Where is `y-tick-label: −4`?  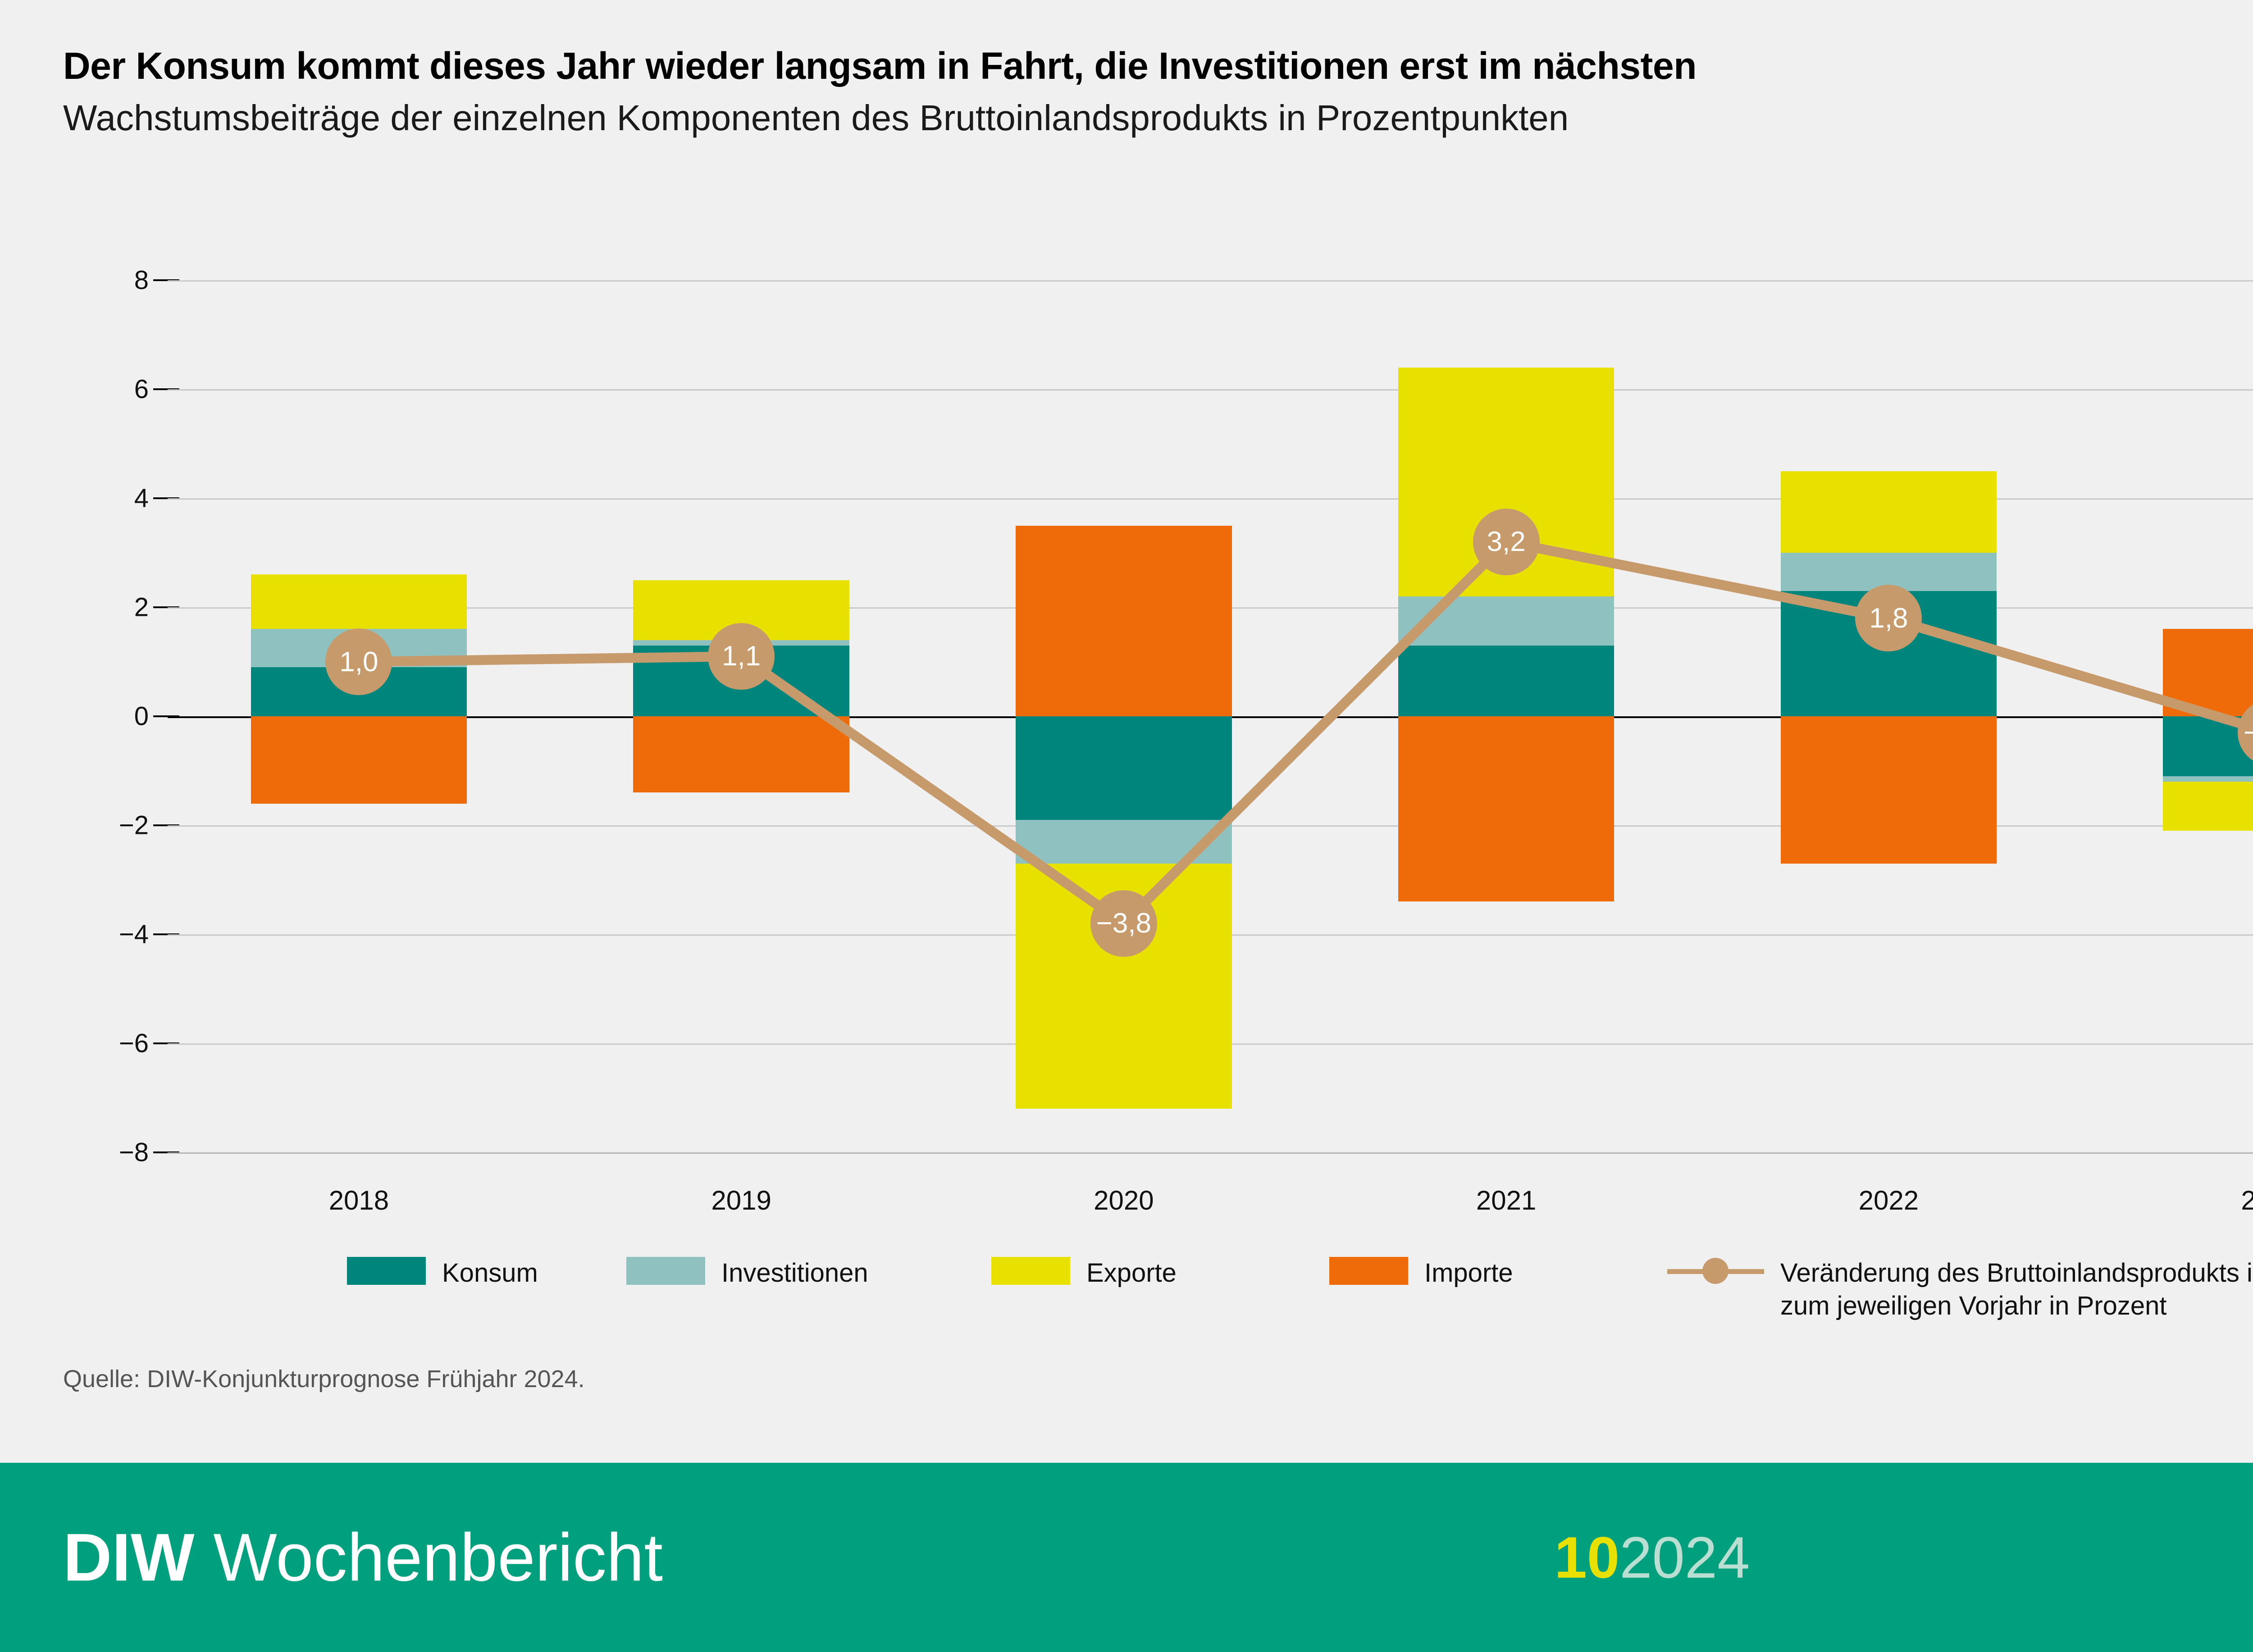 y-tick-label: −4 is located at coordinates (134, 934).